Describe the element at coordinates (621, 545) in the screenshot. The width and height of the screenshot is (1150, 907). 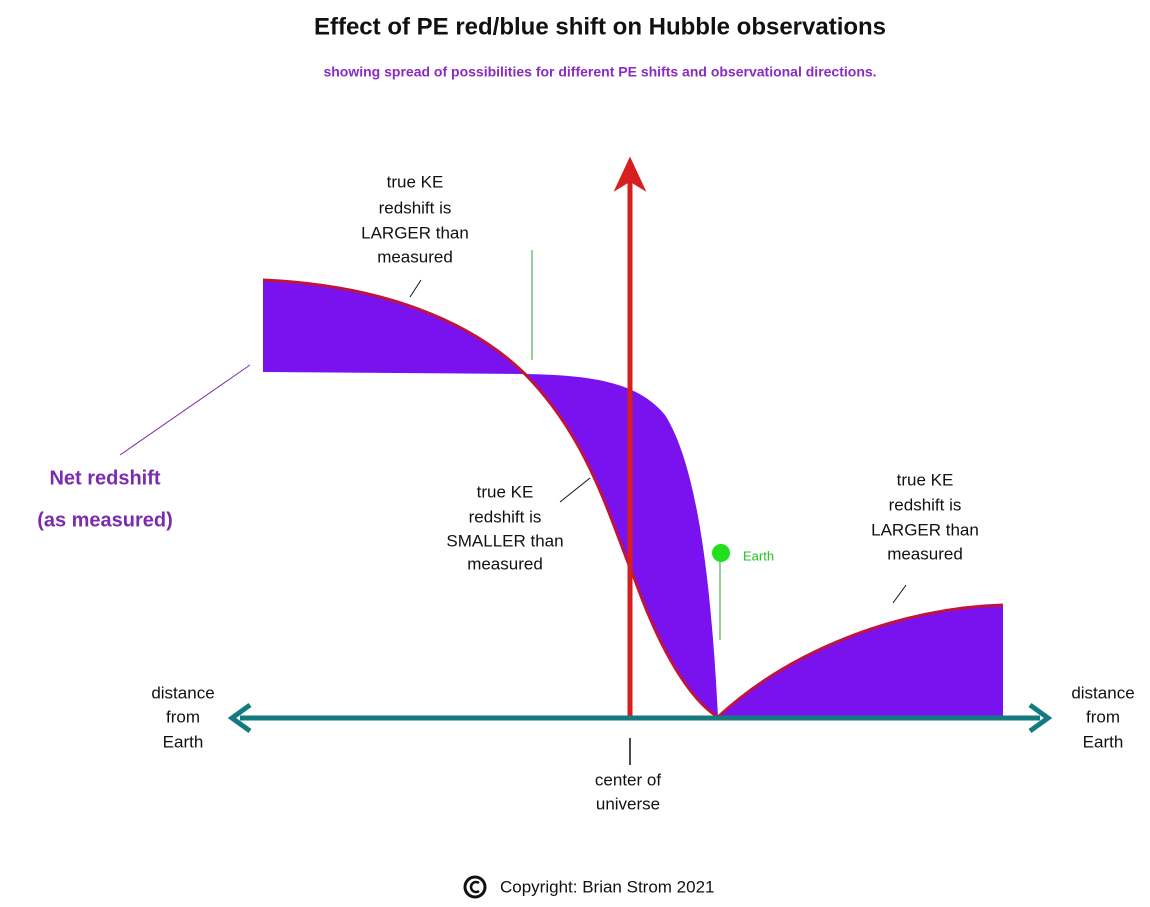
I see `middle-region` at that location.